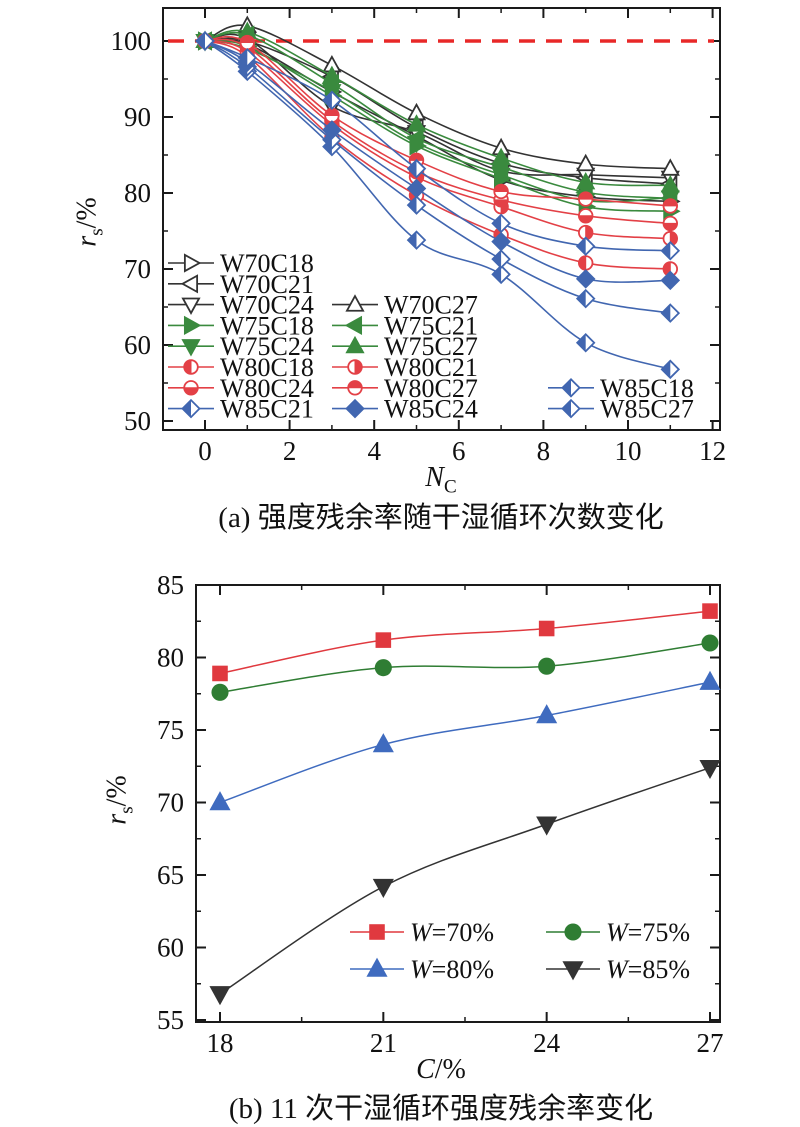 Image resolution: width=800 pixels, height=1127 pixels. What do you see at coordinates (290, 451) in the screenshot?
I see `x-tick-label: 2` at bounding box center [290, 451].